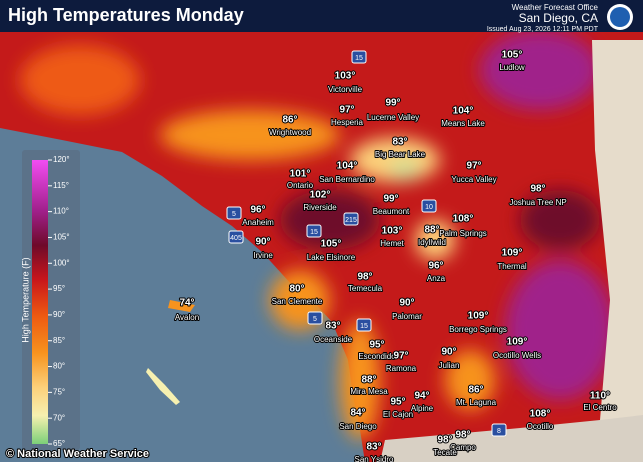  Describe the element at coordinates (398, 414) in the screenshot. I see `city-name: El Cajon` at that location.